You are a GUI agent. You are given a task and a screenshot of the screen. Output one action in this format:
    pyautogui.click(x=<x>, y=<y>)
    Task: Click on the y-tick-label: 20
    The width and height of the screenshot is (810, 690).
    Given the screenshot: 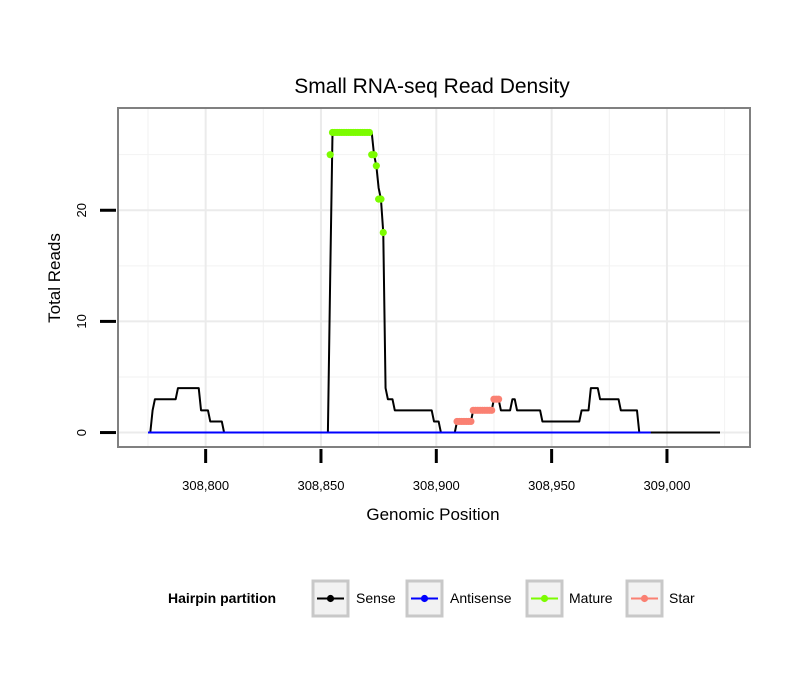 What is the action you would take?
    pyautogui.click(x=81, y=210)
    